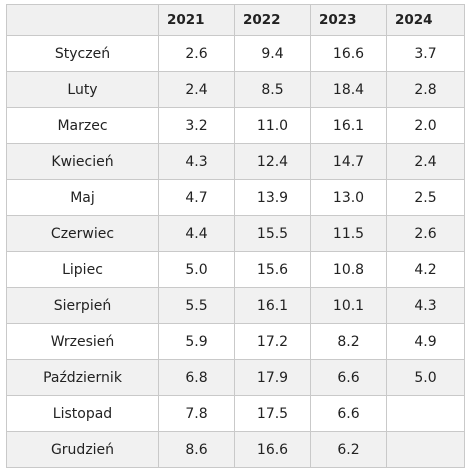 Image resolution: width=469 pixels, height=476 pixels. What do you see at coordinates (348, 341) in the screenshot?
I see `value-cell: 8.2` at bounding box center [348, 341].